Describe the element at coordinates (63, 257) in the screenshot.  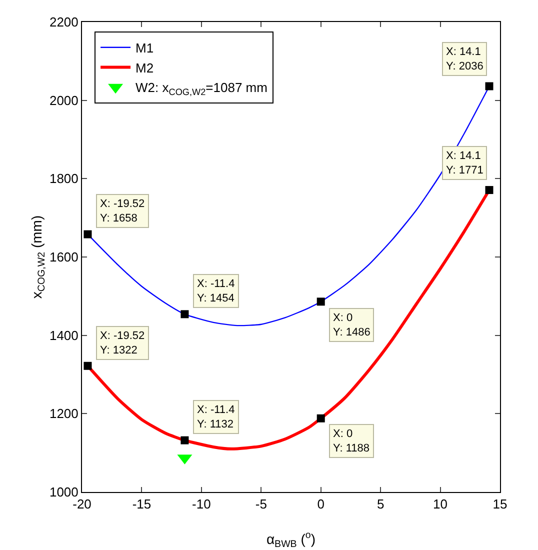
I see `y-tick-label: 1600` at that location.